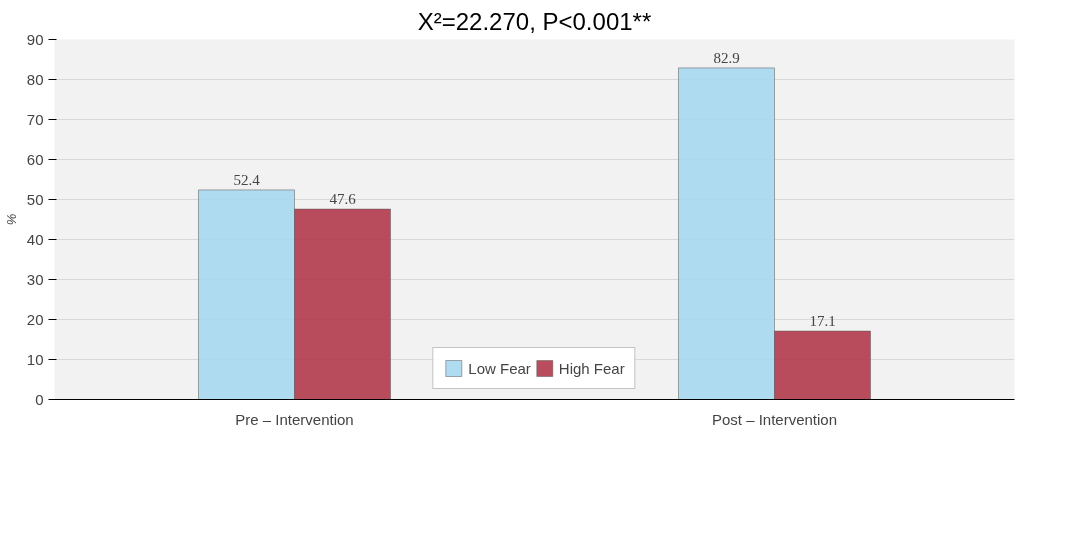  I want to click on x-tick-label: Post – Intervention, so click(774, 419).